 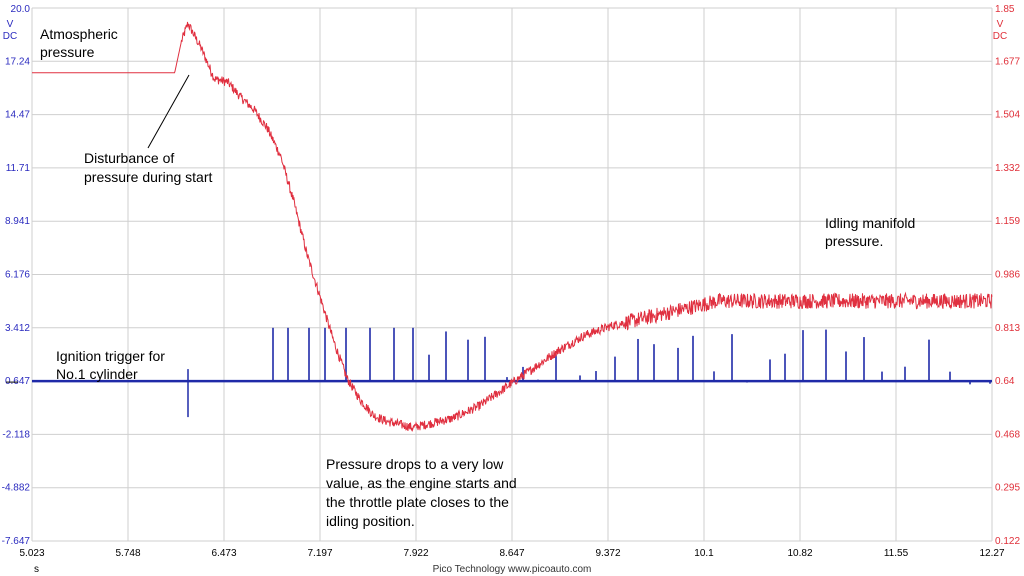 I want to click on disturbance-leader-line, so click(x=168, y=111).